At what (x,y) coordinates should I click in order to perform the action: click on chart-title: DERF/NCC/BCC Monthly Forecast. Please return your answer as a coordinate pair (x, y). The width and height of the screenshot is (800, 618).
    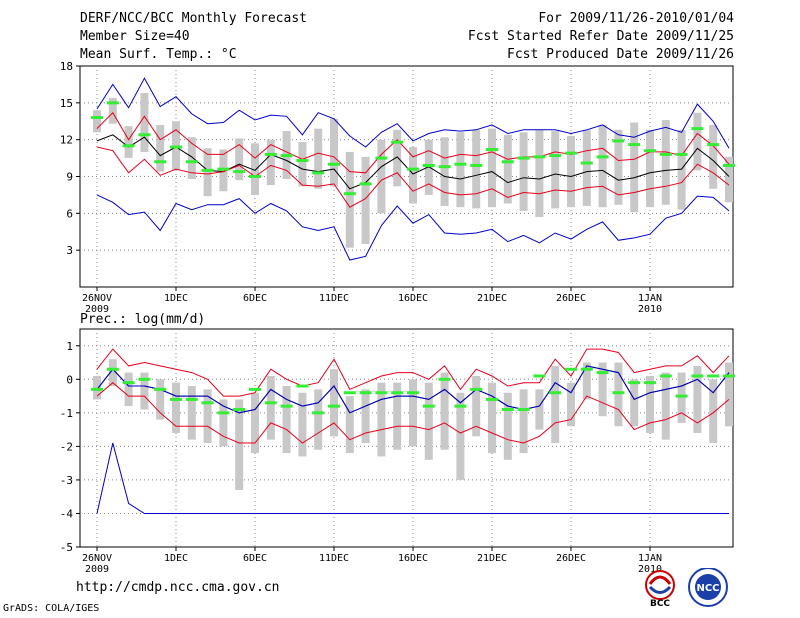
    Looking at the image, I should click on (193, 18).